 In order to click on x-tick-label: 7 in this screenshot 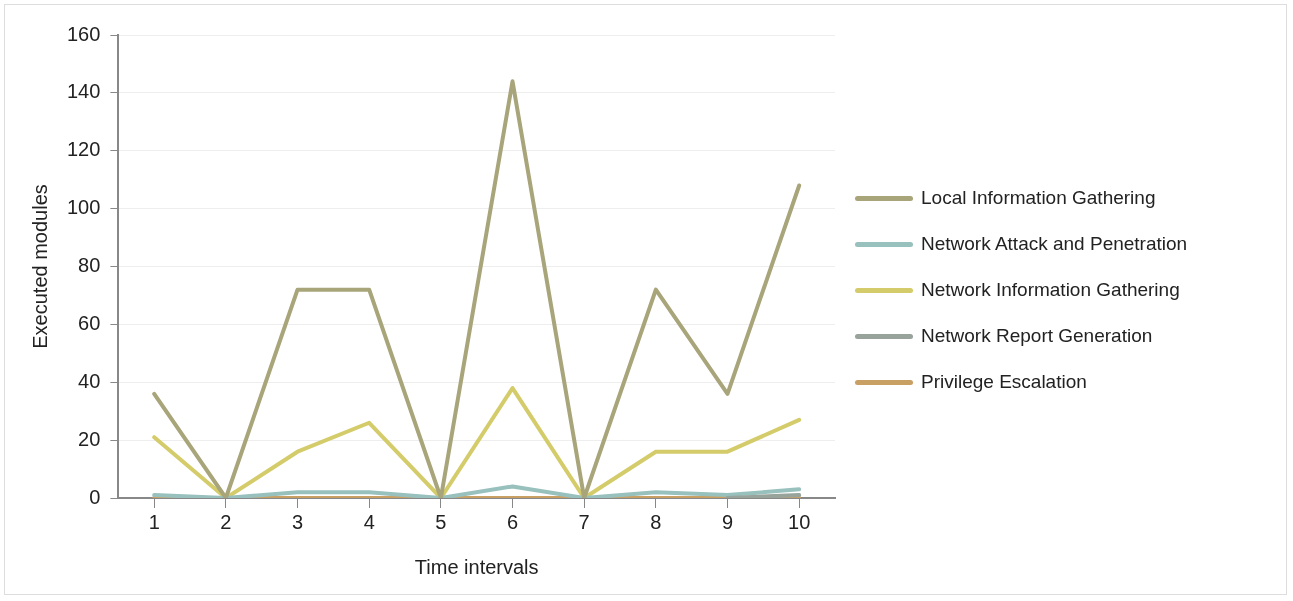, I will do `click(584, 521)`.